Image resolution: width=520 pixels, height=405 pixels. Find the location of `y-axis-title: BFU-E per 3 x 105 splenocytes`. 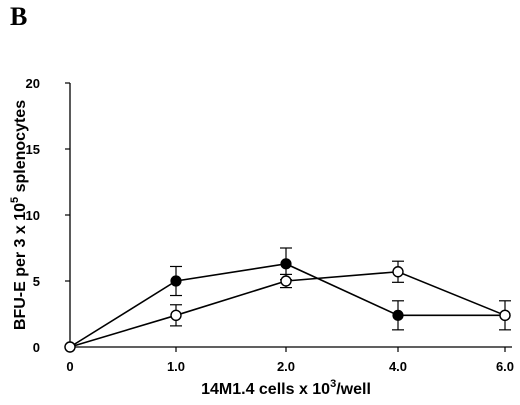

y-axis-title: BFU-E per 3 x 105 splenocytes is located at coordinates (19, 215).